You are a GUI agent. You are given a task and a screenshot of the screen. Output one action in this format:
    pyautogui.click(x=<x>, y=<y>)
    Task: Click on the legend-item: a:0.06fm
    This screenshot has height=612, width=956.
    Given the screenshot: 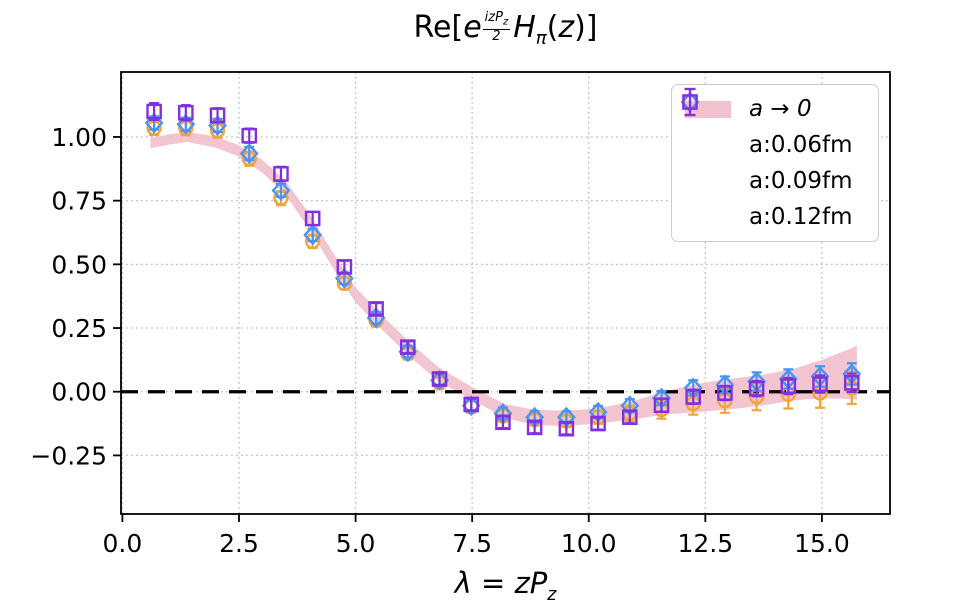 What is the action you would take?
    pyautogui.click(x=777, y=124)
    